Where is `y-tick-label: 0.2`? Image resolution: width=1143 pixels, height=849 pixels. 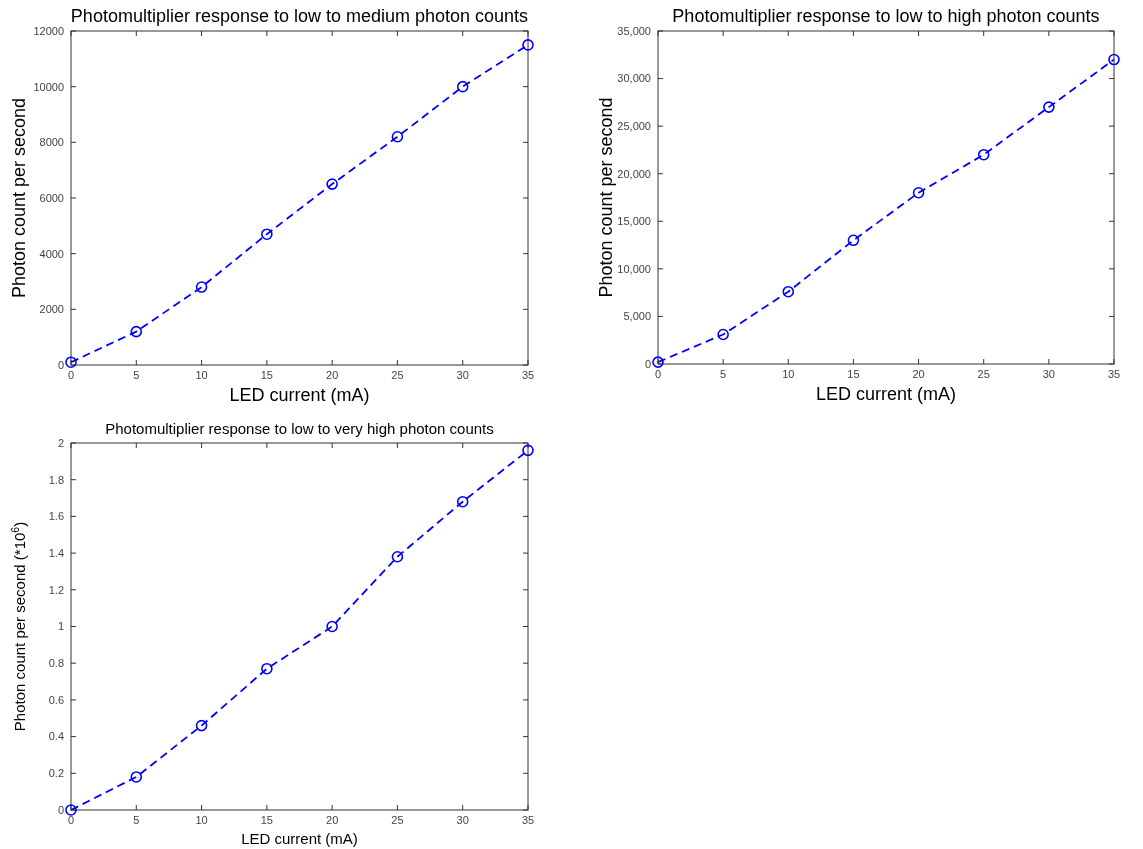 y-tick-label: 0.2 is located at coordinates (56, 773).